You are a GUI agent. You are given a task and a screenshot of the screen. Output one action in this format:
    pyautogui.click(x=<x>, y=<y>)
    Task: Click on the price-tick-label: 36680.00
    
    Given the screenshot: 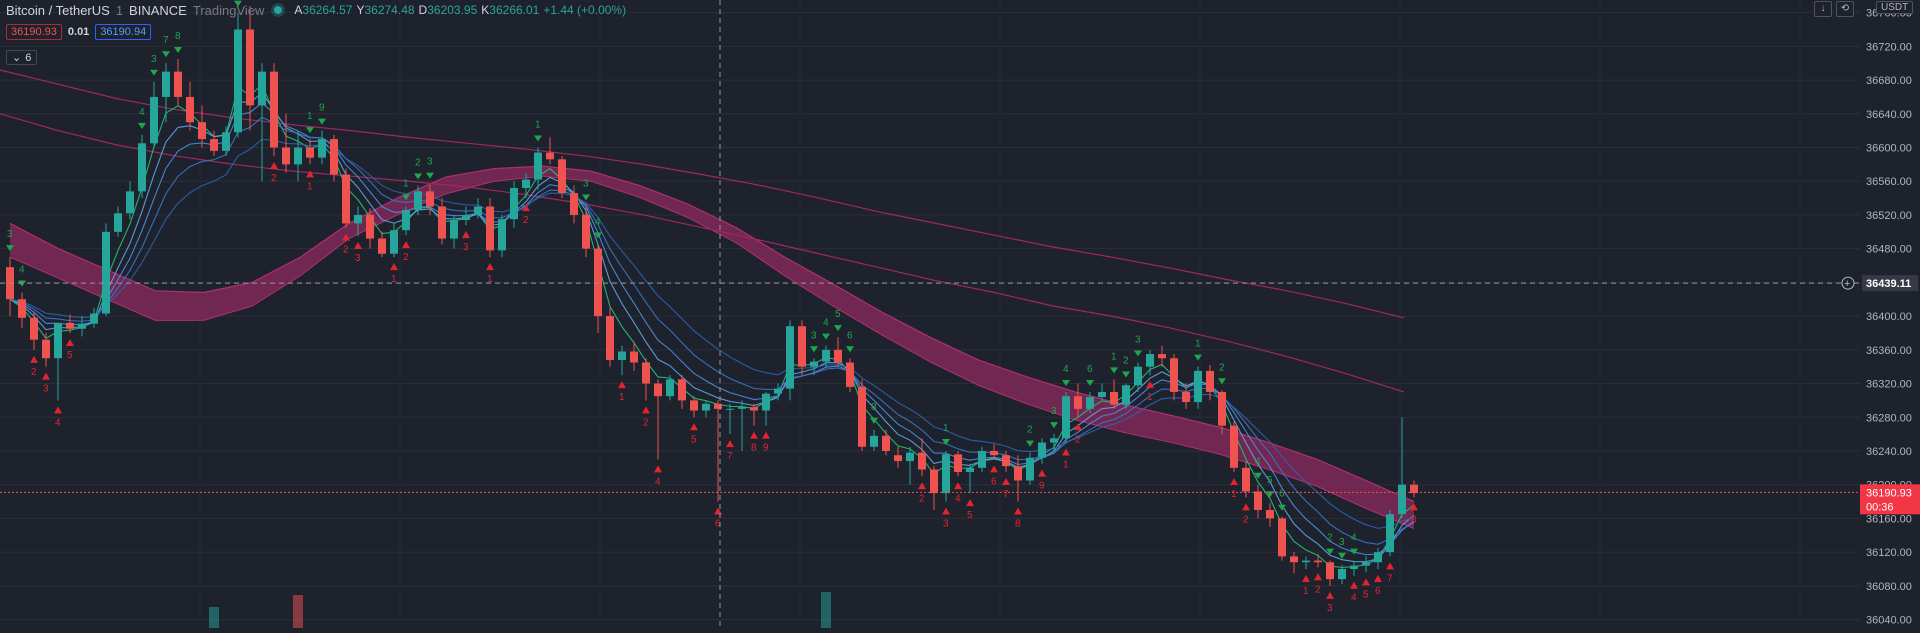 What is the action you would take?
    pyautogui.click(x=1889, y=81)
    